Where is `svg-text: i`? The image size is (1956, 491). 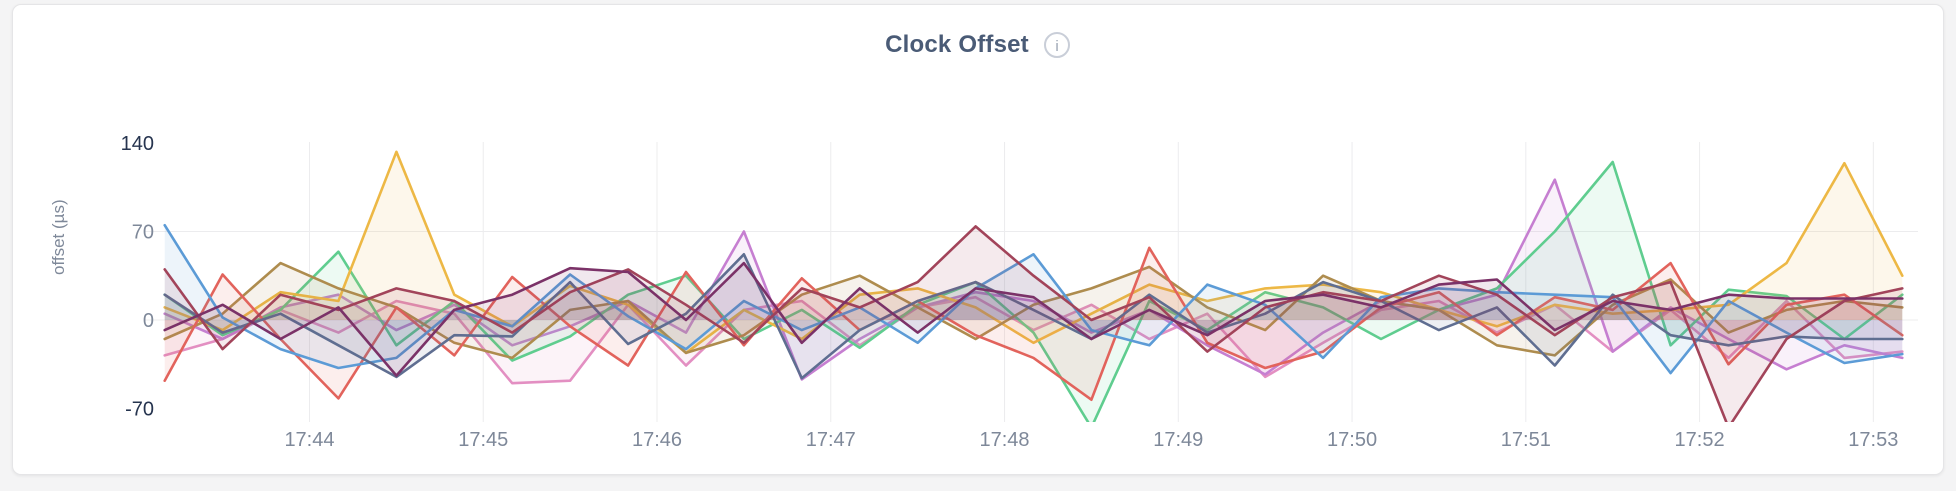
svg-text: i is located at coordinates (1056, 46).